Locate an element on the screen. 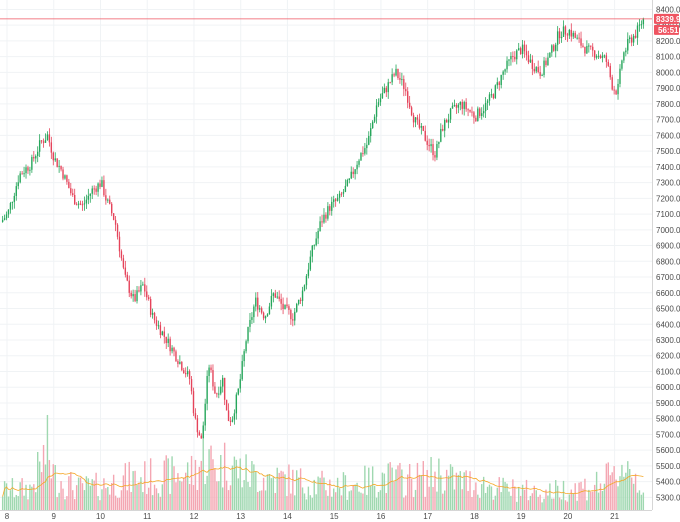 The image size is (680, 522). price-tick-label: 5700.0 is located at coordinates (668, 434).